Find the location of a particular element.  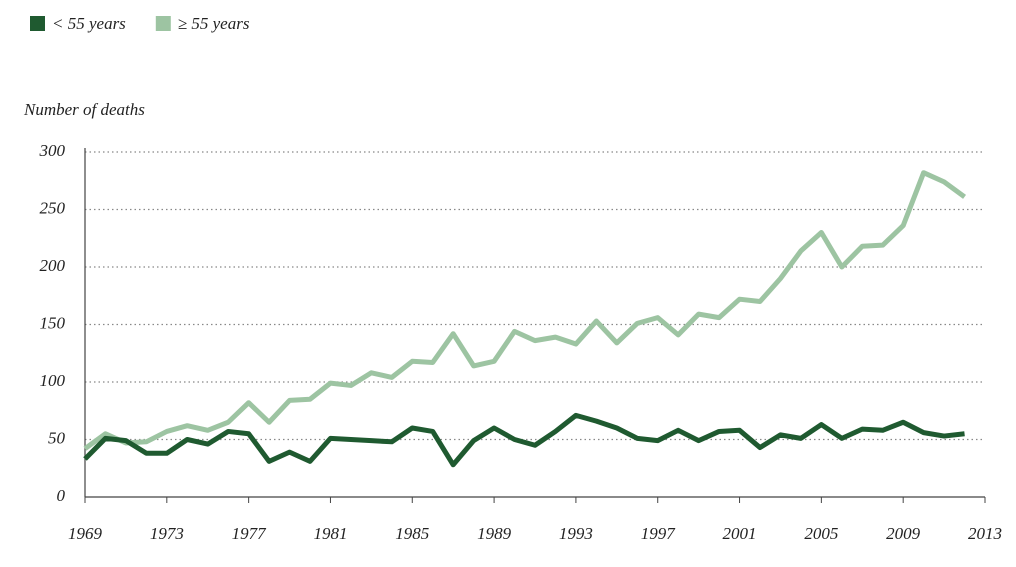

x-tick-label: 2013 is located at coordinates (985, 533).